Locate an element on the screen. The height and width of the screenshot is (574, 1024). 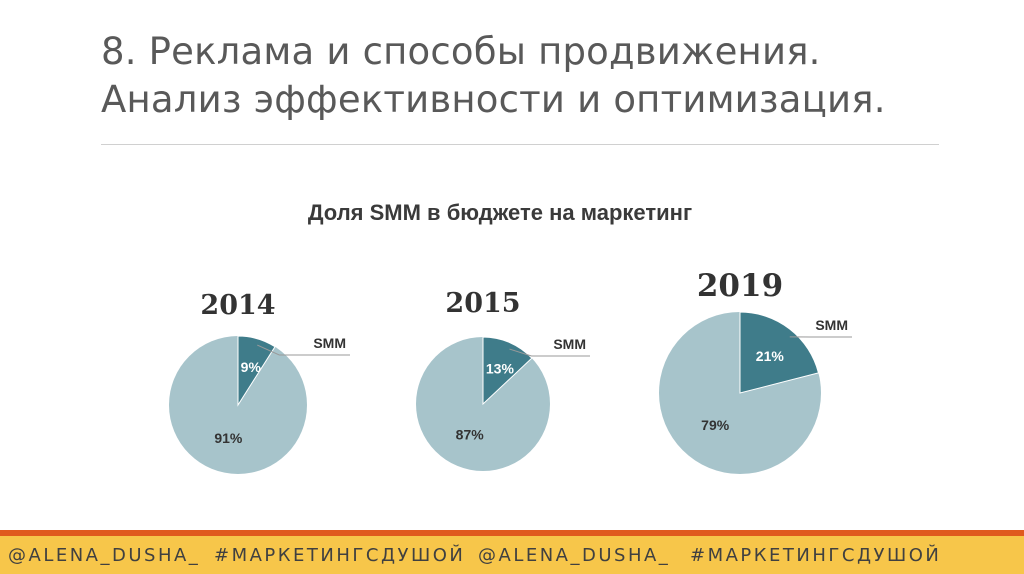
pie-slice-smm-2019 is located at coordinates (779, 352).